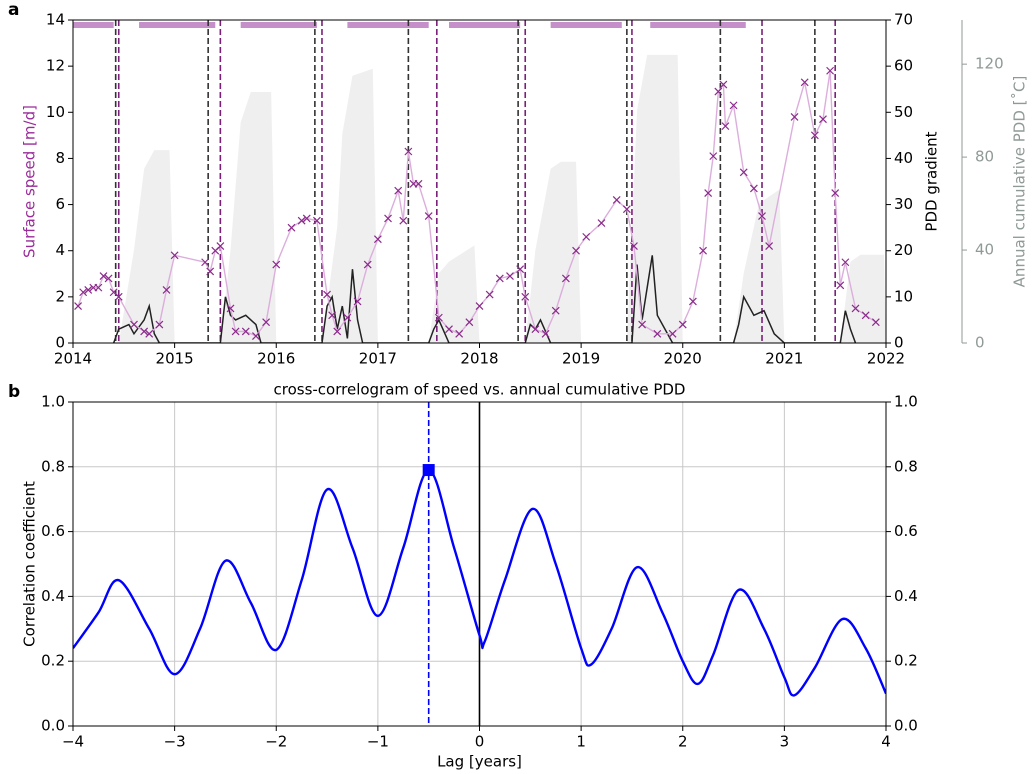 The height and width of the screenshot is (774, 1035). Describe the element at coordinates (53, 531) in the screenshot. I see `y-tick-label: 0.6` at that location.